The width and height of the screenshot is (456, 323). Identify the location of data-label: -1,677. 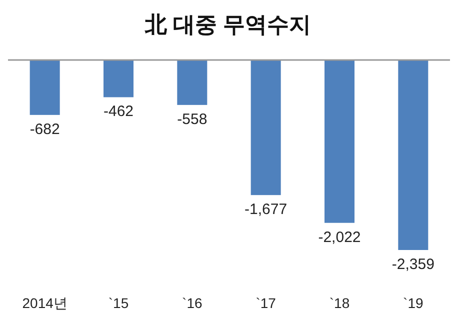
(266, 209).